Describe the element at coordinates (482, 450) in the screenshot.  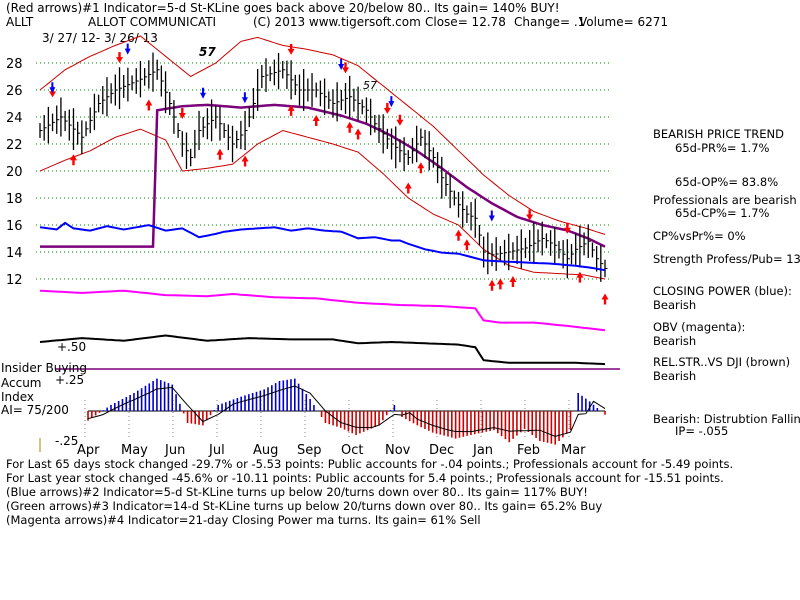
I see `x-tick-label: Jan` at that location.